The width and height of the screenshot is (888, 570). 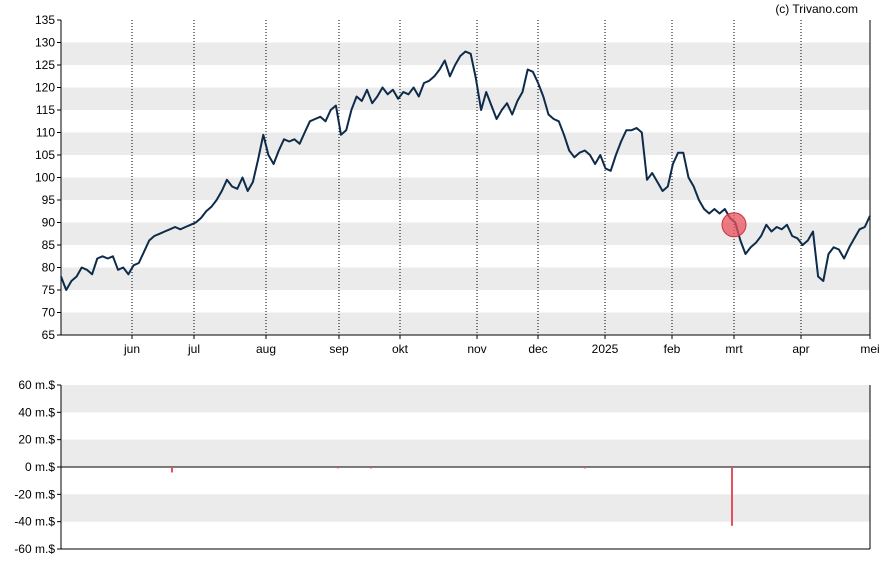 What do you see at coordinates (45, 88) in the screenshot?
I see `y-tick-label: 120` at bounding box center [45, 88].